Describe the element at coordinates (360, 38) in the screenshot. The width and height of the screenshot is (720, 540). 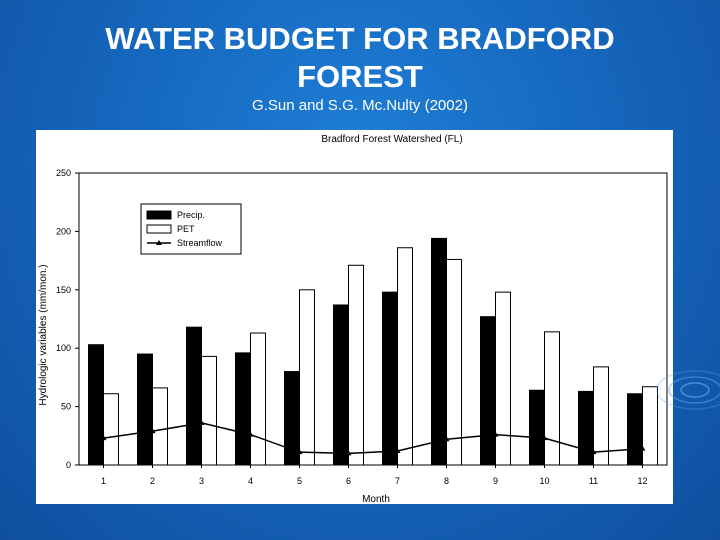
I see `slide-title-line1: WATER BUDGET FOR BRADFORD` at that location.